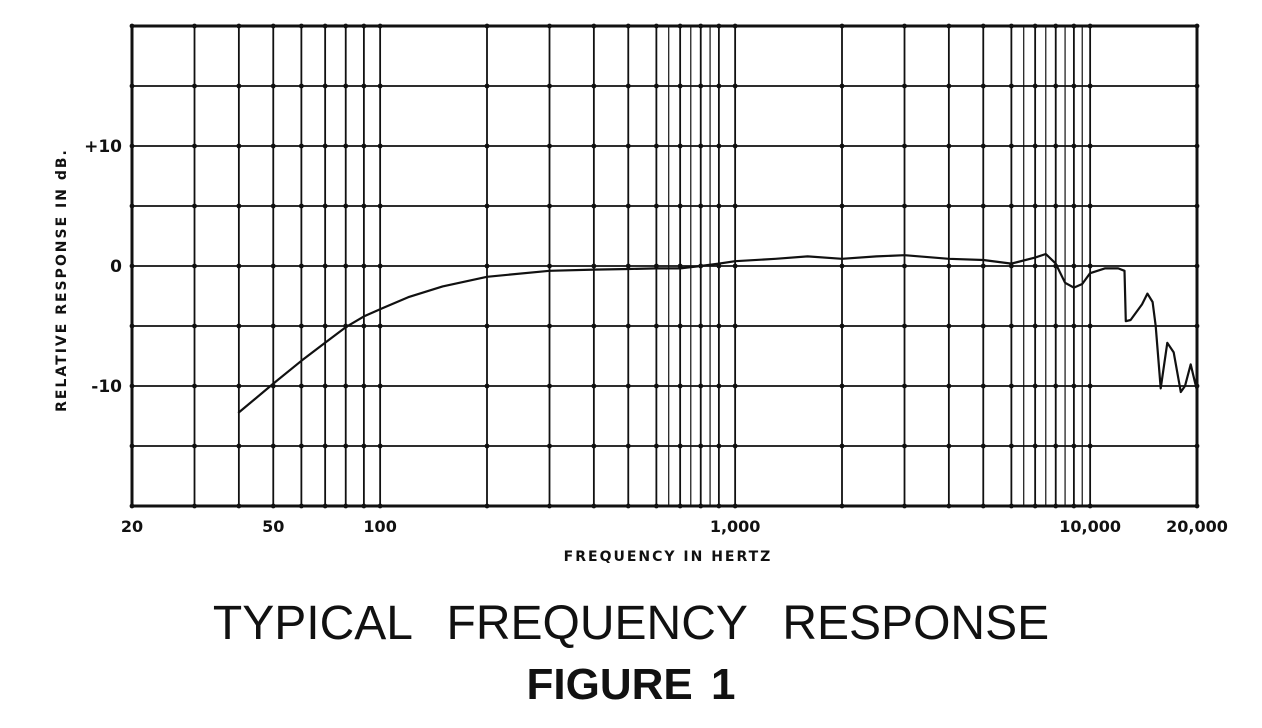 The image size is (1262, 728). I want to click on y-tick-label: -10, so click(106, 387).